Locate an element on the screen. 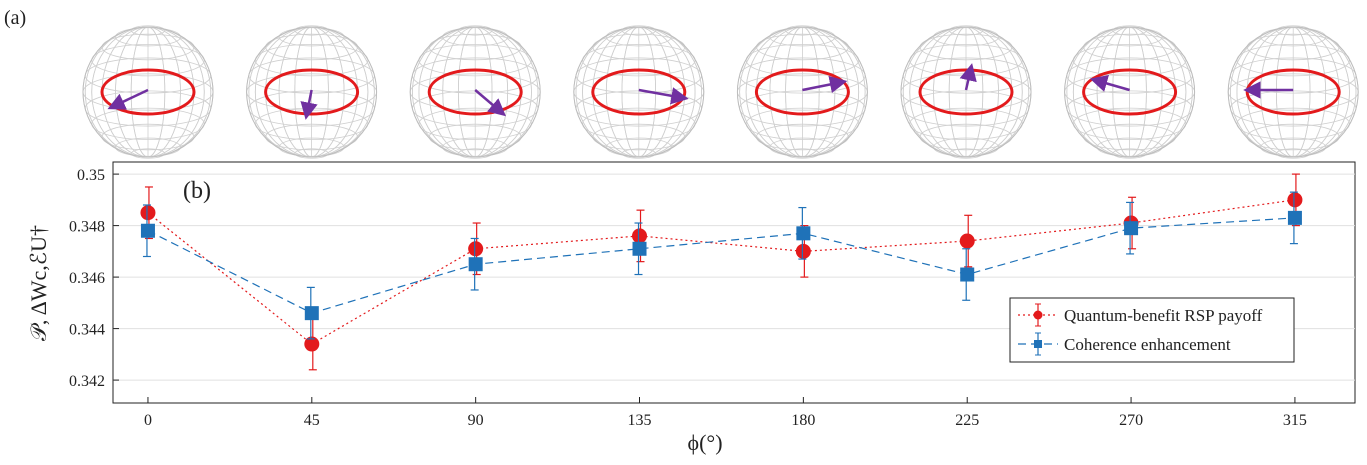 The width and height of the screenshot is (1367, 465). y-axis-label: 𝒫, ΔWc,ℰU† is located at coordinates (38, 283).